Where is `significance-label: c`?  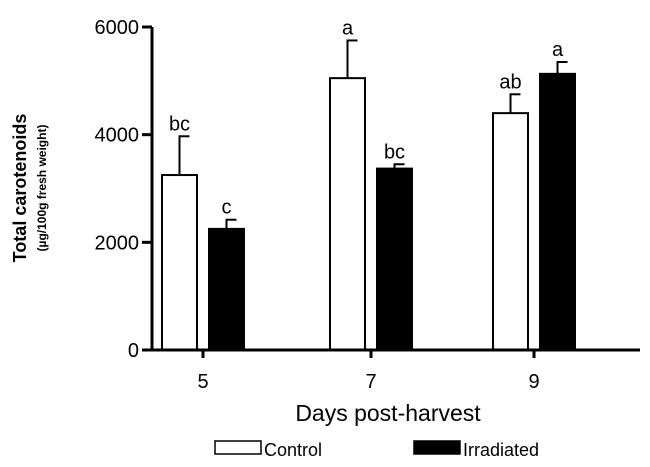 significance-label: c is located at coordinates (227, 208).